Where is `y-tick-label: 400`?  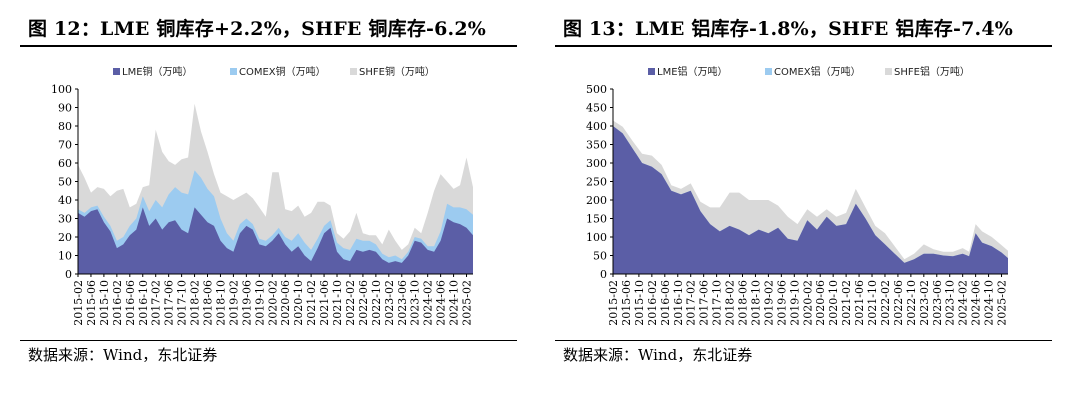
y-tick-label: 400 is located at coordinates (596, 126).